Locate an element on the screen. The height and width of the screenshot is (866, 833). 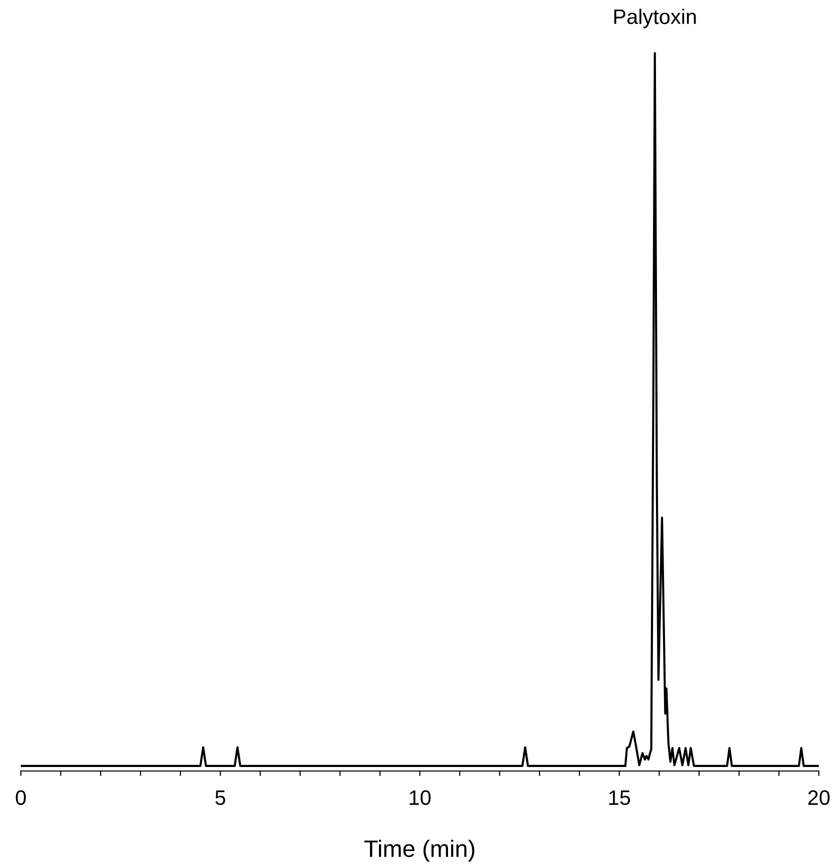
x-tick-label: 5 is located at coordinates (220, 798).